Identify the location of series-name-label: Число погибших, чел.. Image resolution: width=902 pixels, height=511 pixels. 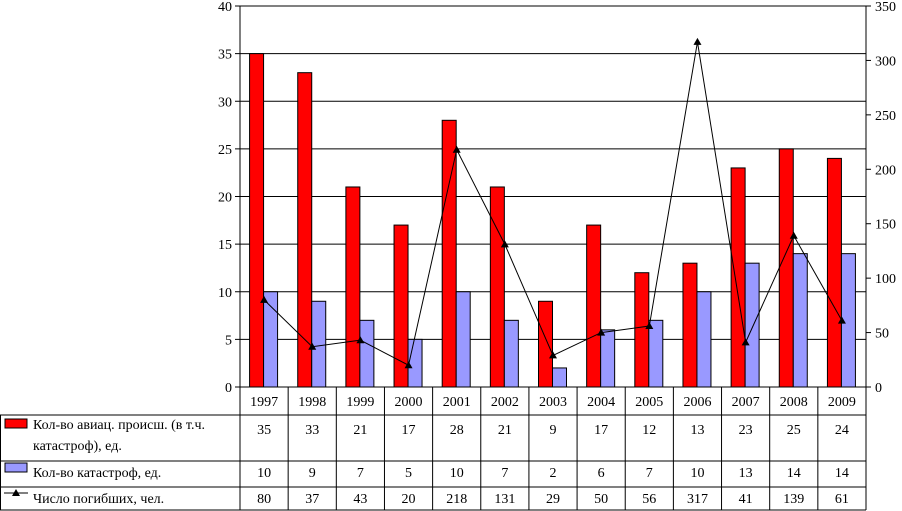
(98, 499).